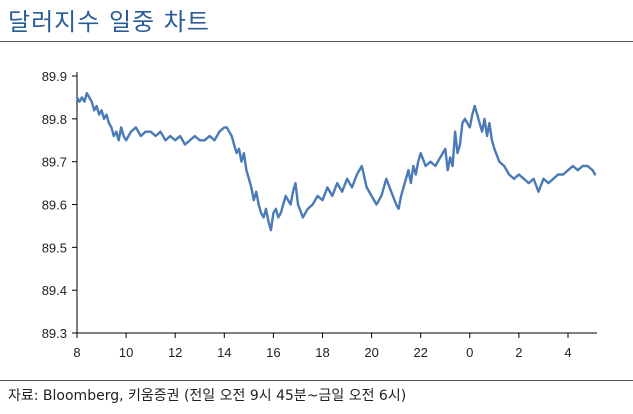  Describe the element at coordinates (371, 352) in the screenshot. I see `x-tick-label: 20` at that location.